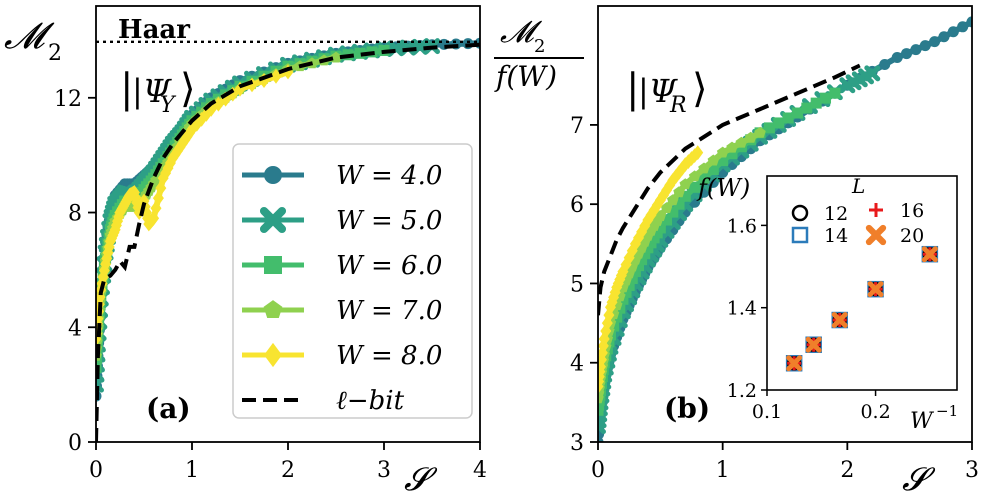 The image size is (986, 501). Describe the element at coordinates (389, 221) in the screenshot. I see `legend-label: W = 5.0` at that location.